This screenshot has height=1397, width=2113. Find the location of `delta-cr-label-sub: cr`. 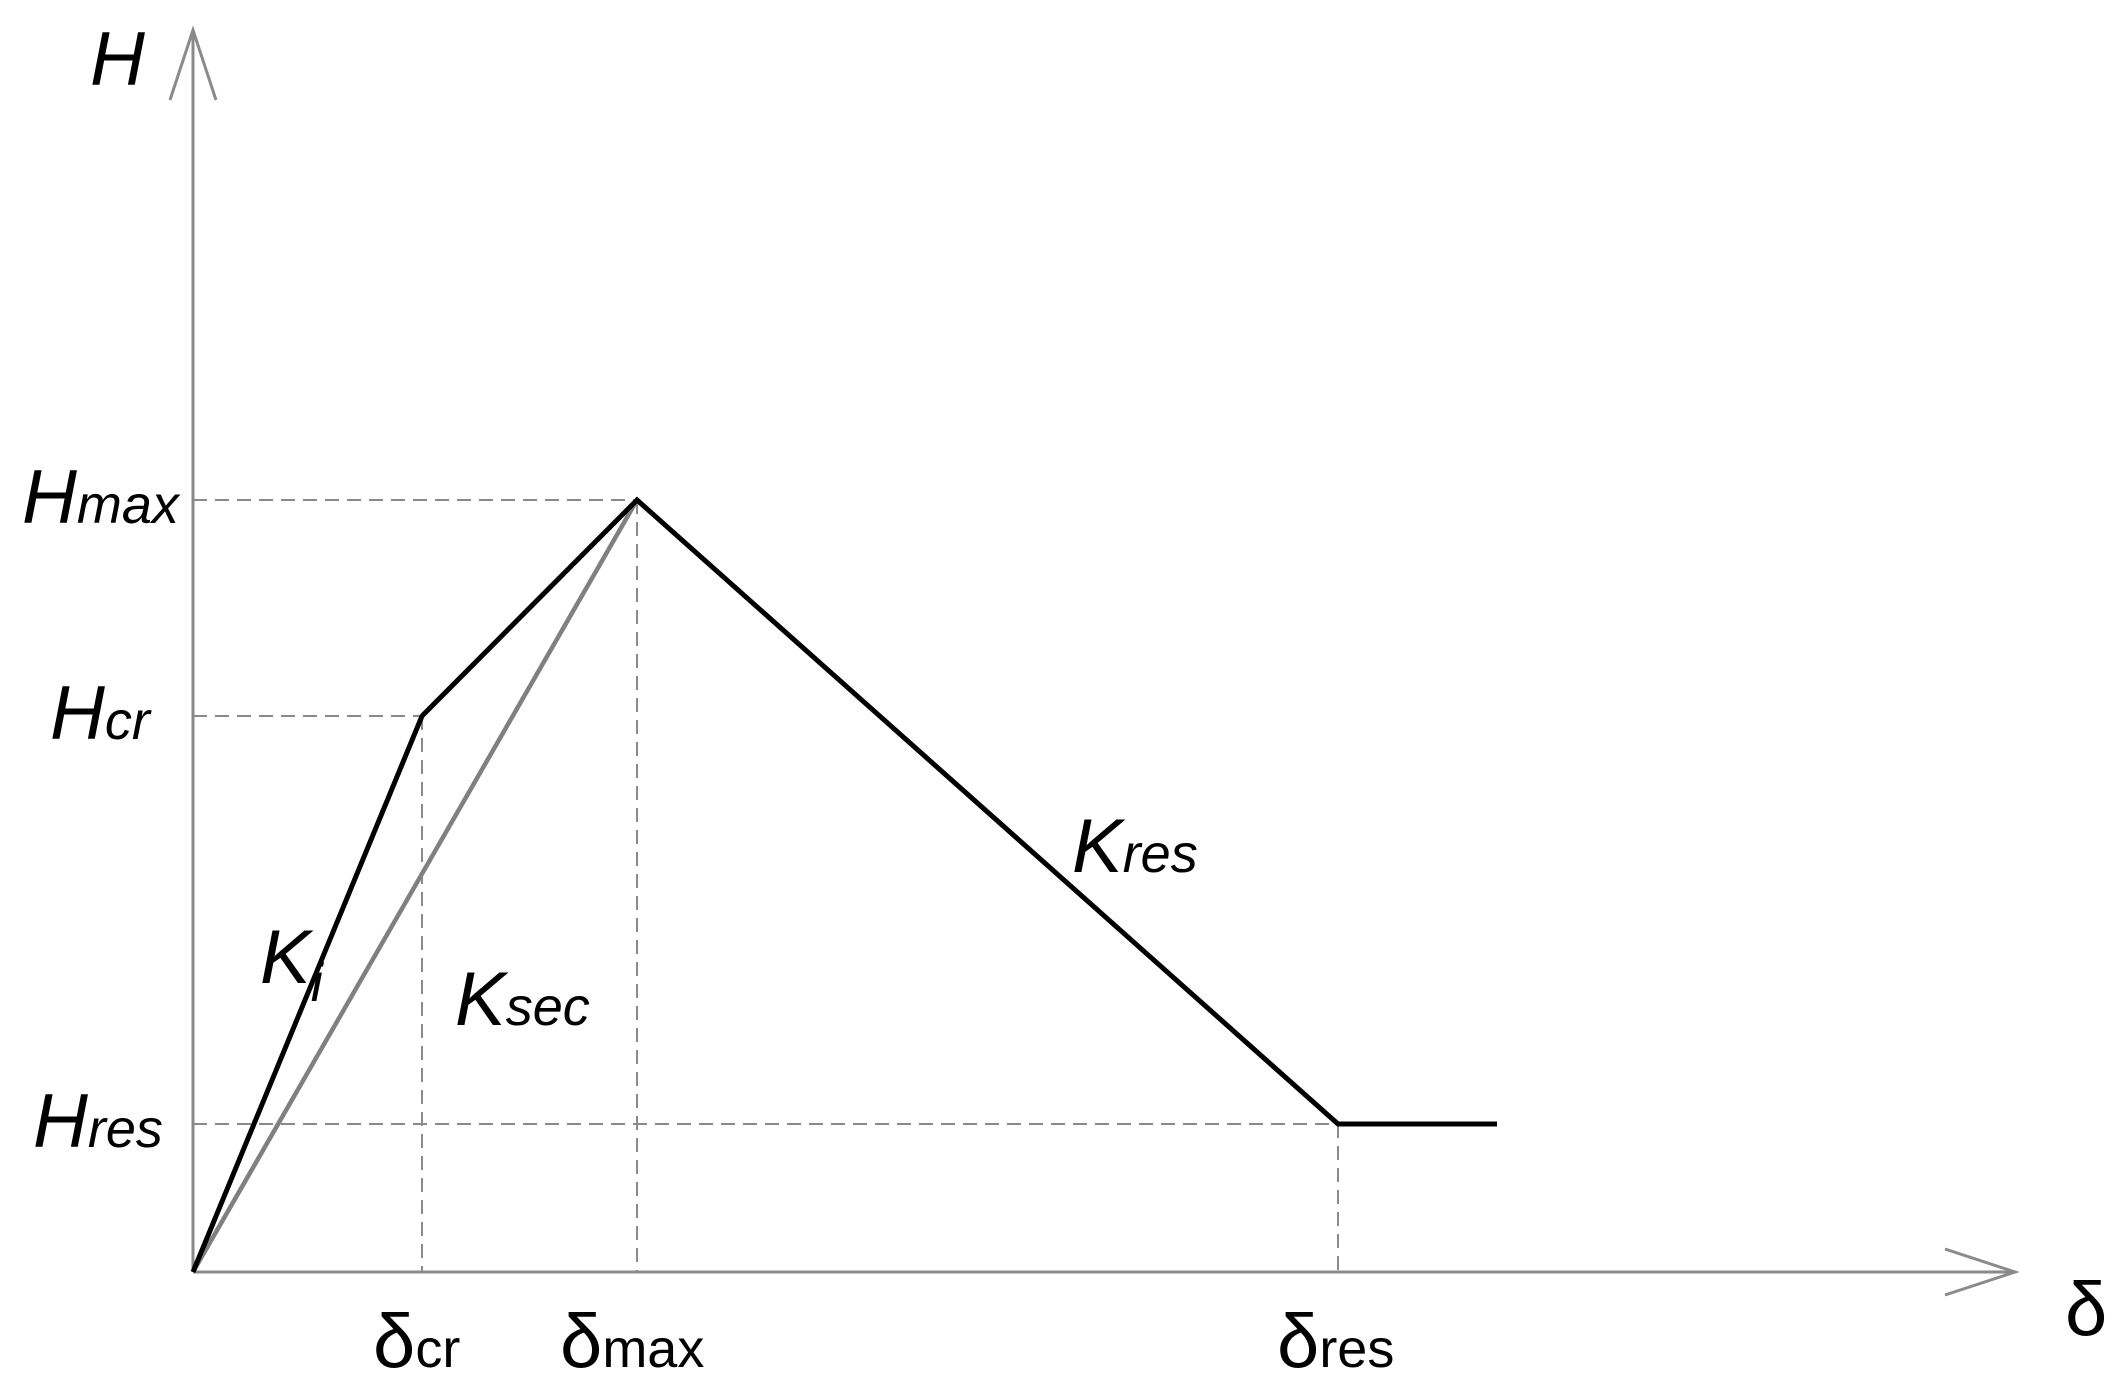

delta-cr-label-sub: cr is located at coordinates (437, 1349).